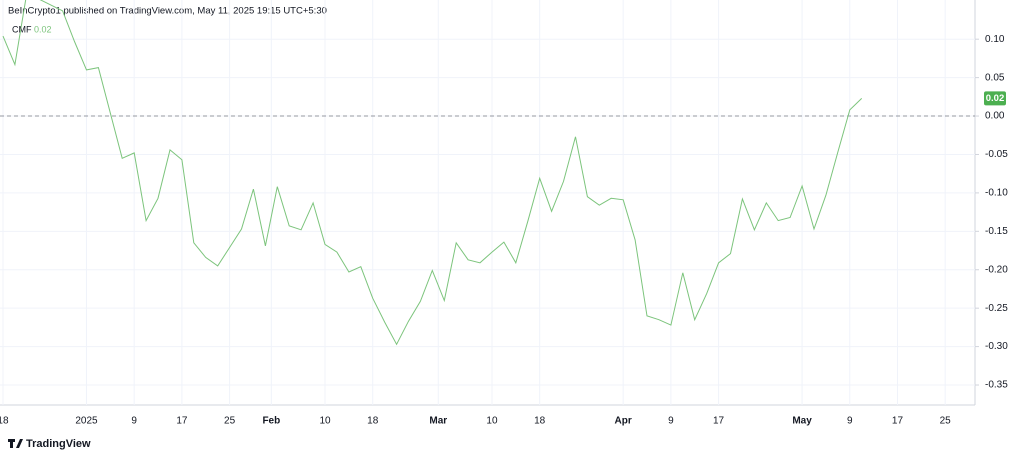 The width and height of the screenshot is (1024, 456). Describe the element at coordinates (996, 269) in the screenshot. I see `y-tick-label: -0.20` at that location.